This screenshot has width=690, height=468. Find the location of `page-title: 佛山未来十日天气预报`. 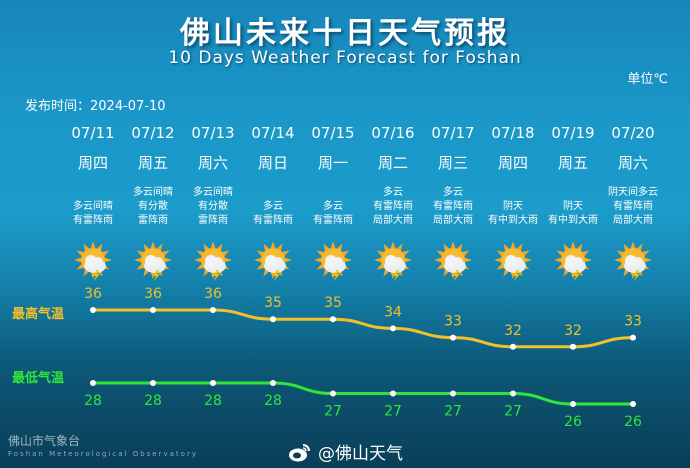

page-title: 佛山未来十日天气预报 is located at coordinates (345, 33).